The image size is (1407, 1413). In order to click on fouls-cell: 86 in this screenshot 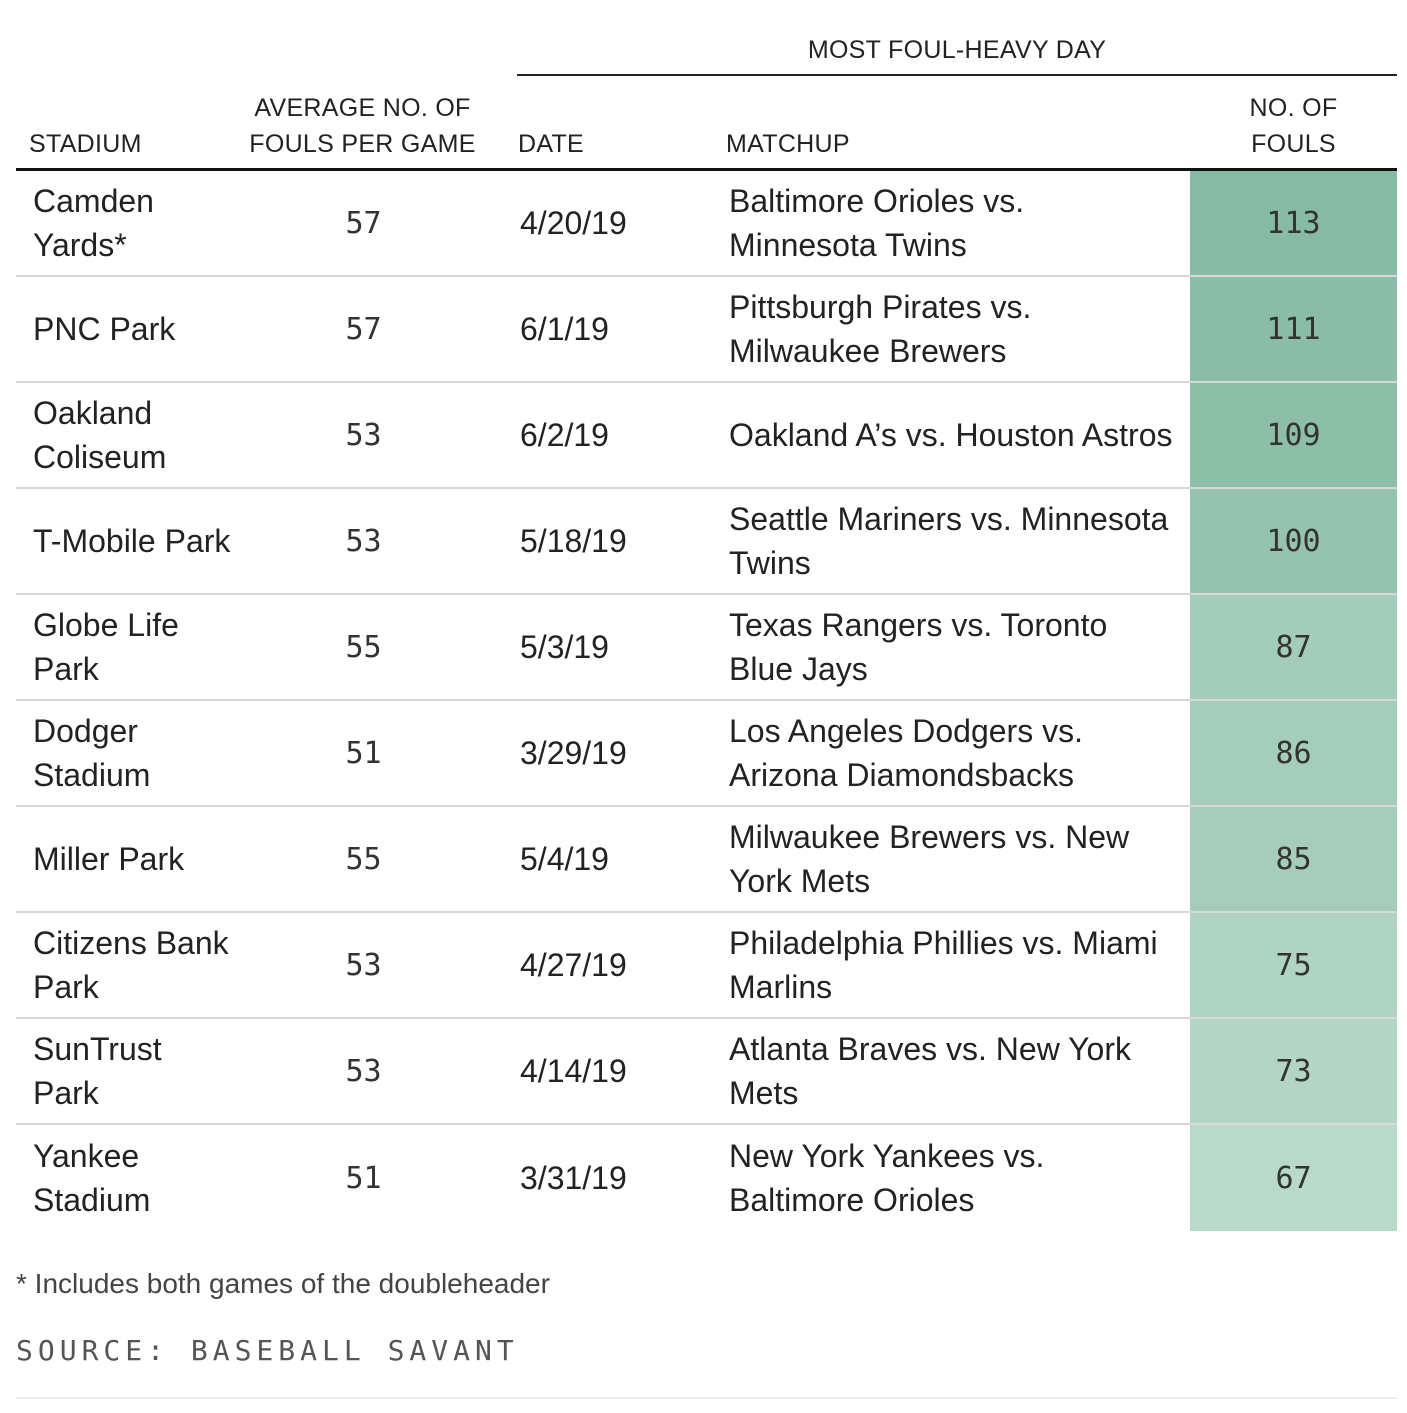, I will do `click(1293, 753)`.